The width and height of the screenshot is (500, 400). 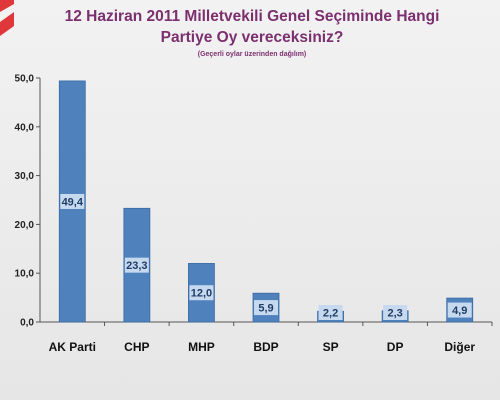 What do you see at coordinates (72, 347) in the screenshot?
I see `x-tick-label: AK Parti` at bounding box center [72, 347].